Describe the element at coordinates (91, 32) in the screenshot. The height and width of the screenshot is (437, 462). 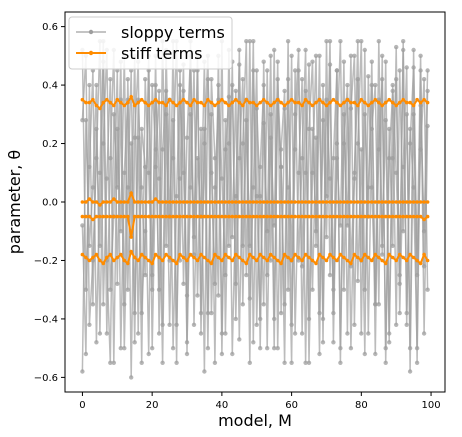
I see `legend-marker-swatch` at that location.